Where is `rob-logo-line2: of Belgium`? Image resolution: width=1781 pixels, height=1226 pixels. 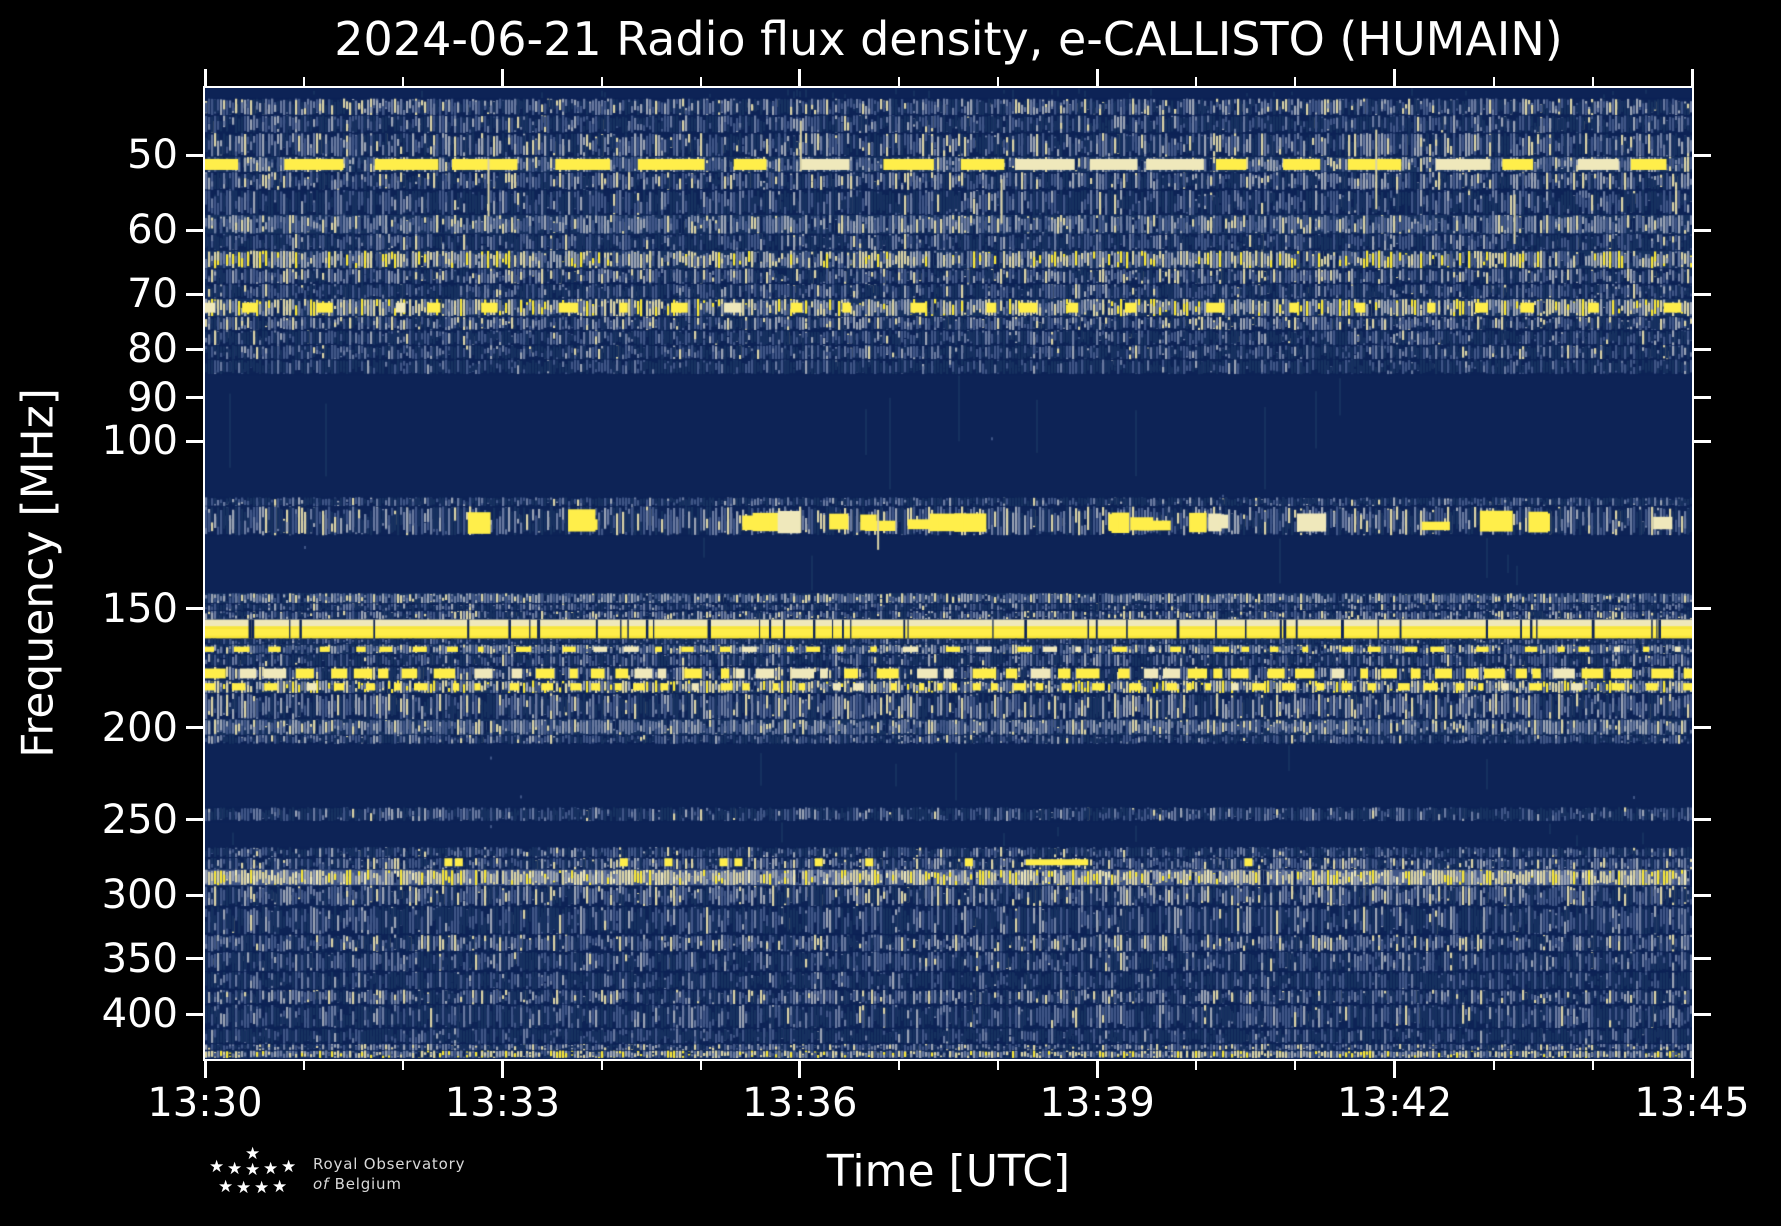 rob-logo-line2: of Belgium is located at coordinates (389, 1184).